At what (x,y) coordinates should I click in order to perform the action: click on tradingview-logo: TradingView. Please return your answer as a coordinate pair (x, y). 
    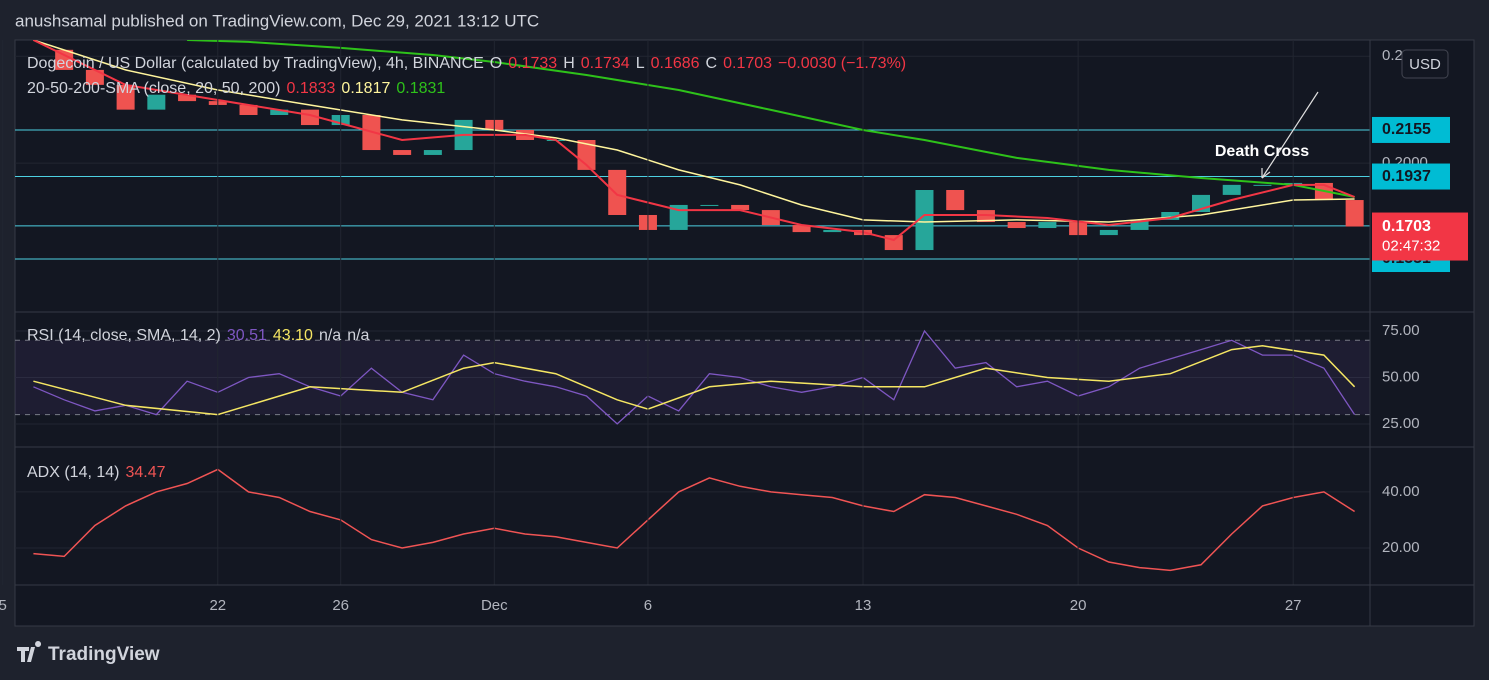
    Looking at the image, I should click on (88, 653).